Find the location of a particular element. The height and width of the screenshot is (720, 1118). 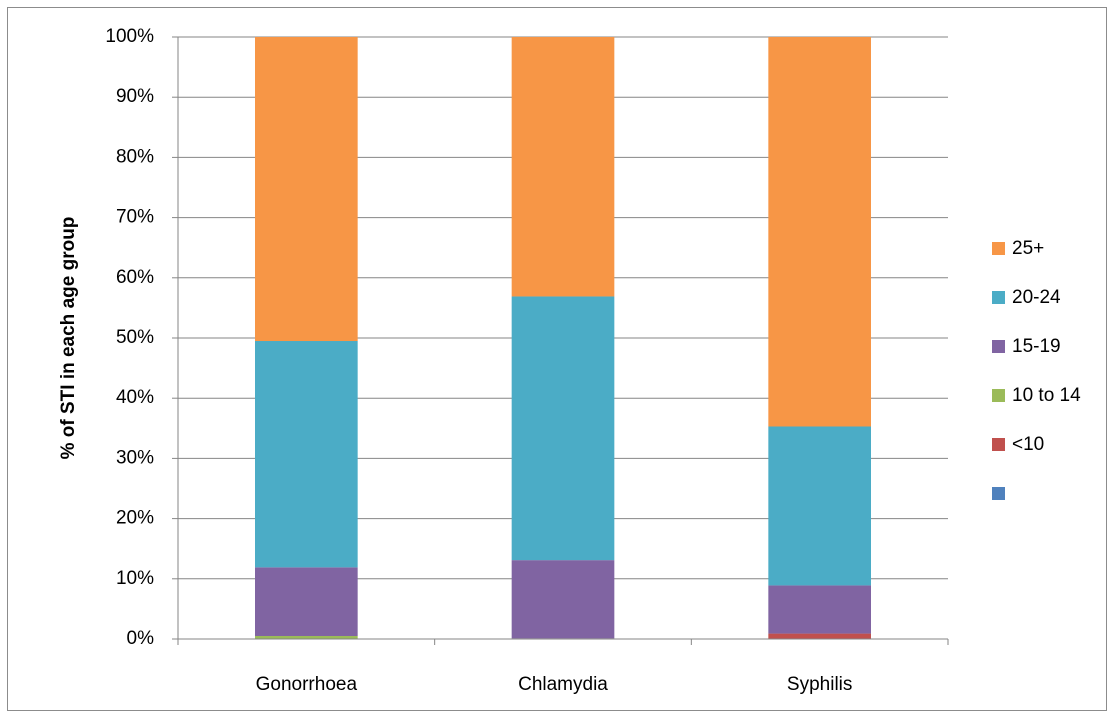

bar-25--chlamydia is located at coordinates (563, 167).